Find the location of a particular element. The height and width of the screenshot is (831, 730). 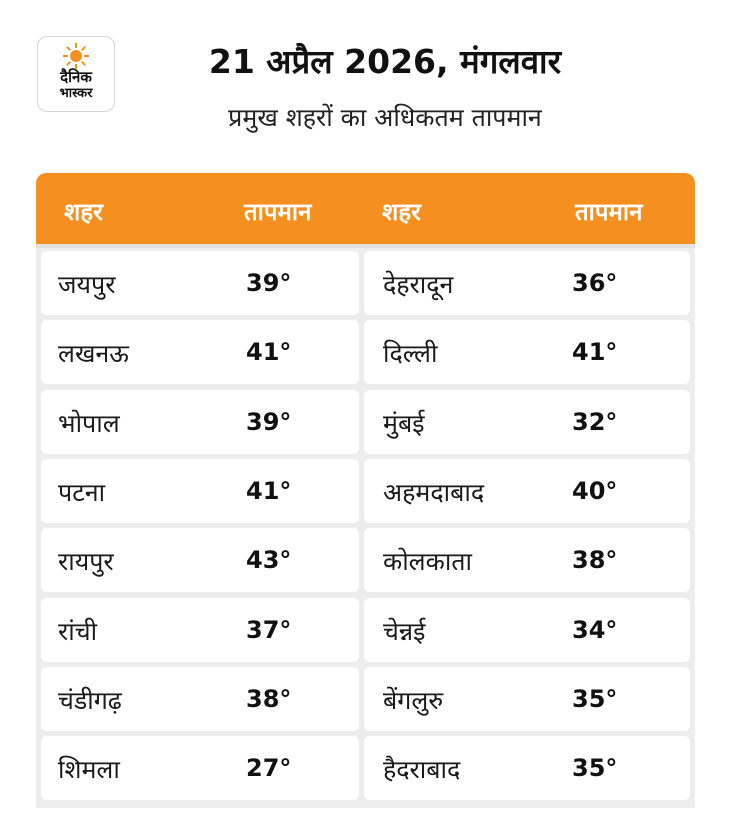

row-left-cell: पटना 41° is located at coordinates (200, 490).